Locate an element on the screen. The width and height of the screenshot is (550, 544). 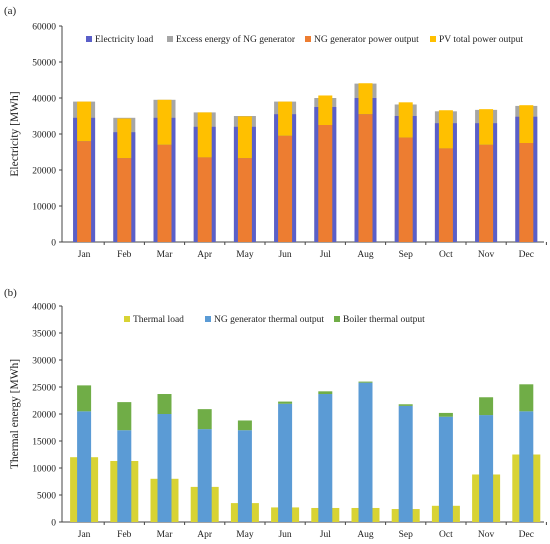
thermal-x-tick-label-mar: Mar is located at coordinates (165, 535).